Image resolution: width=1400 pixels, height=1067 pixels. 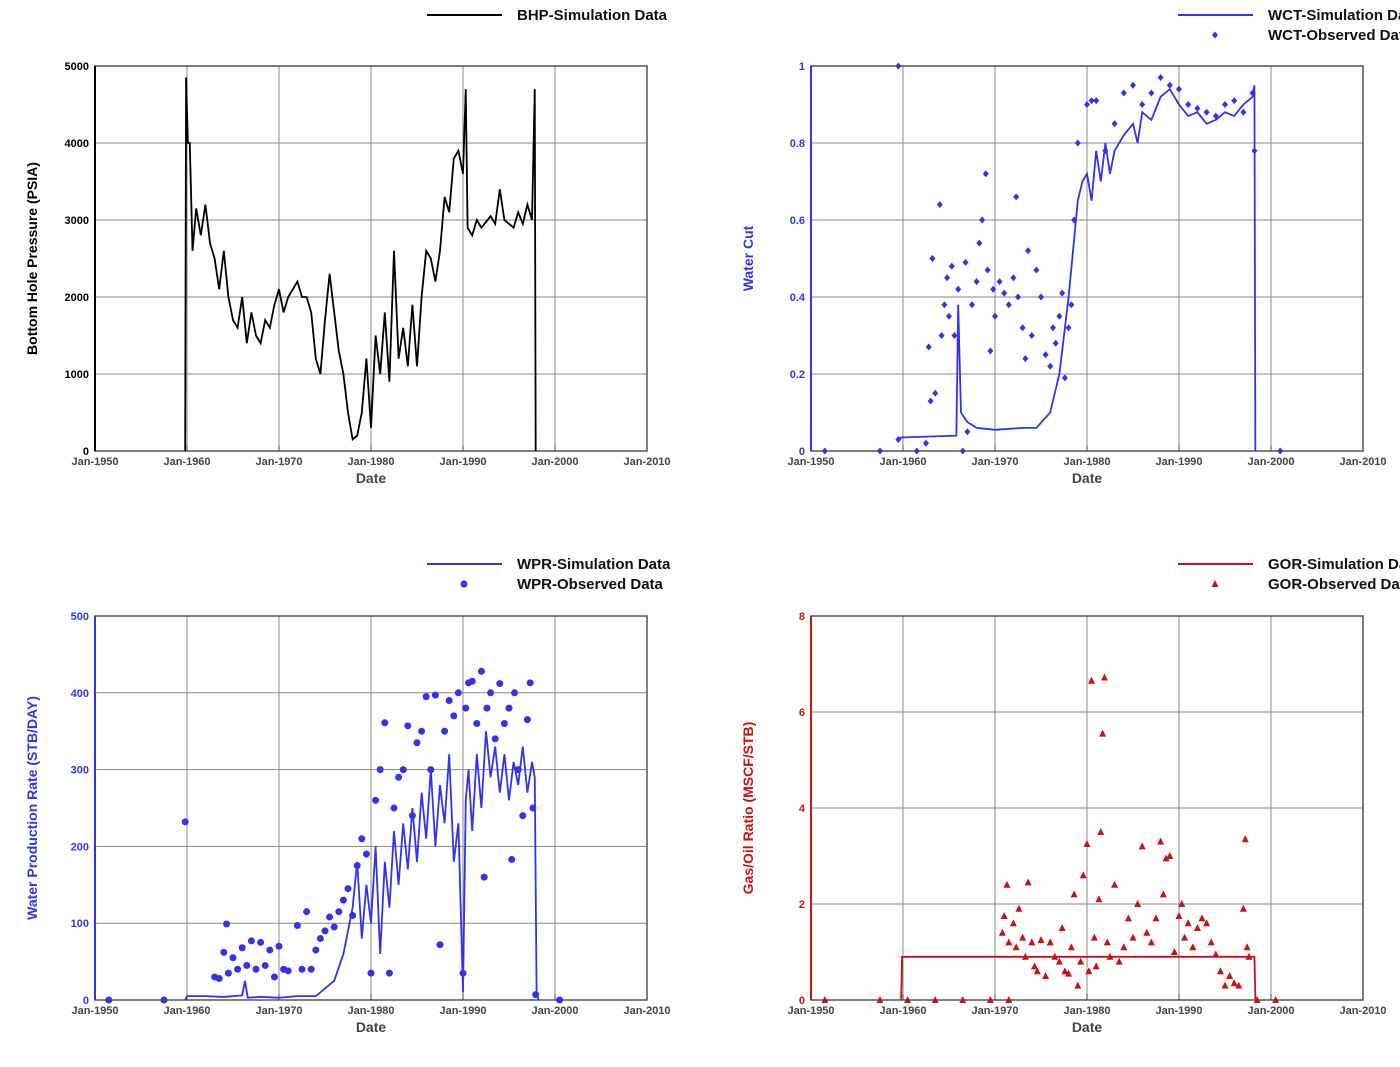 I want to click on y-axis-label: Water Cut, so click(x=748, y=258).